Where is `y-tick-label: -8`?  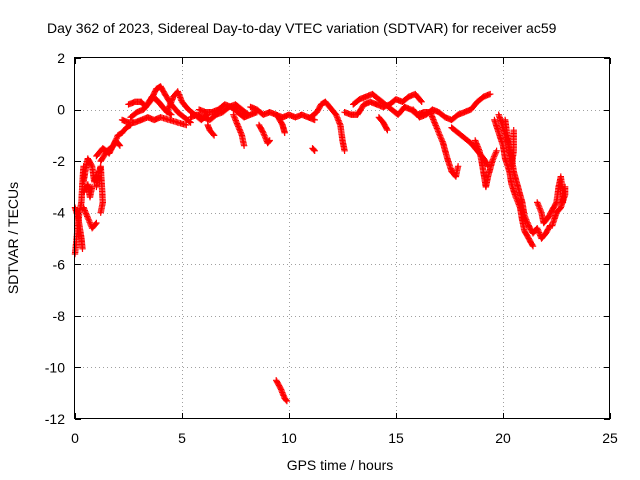
y-tick-label: -8 is located at coordinates (59, 316).